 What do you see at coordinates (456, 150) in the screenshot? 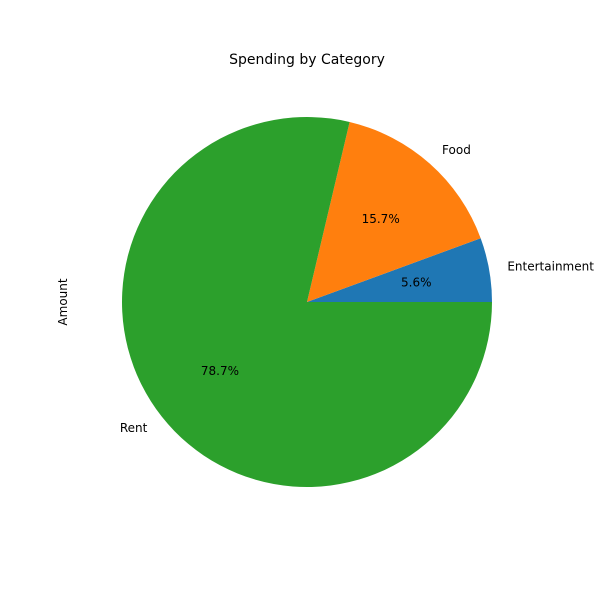
I see `slice-label-food: Food` at bounding box center [456, 150].